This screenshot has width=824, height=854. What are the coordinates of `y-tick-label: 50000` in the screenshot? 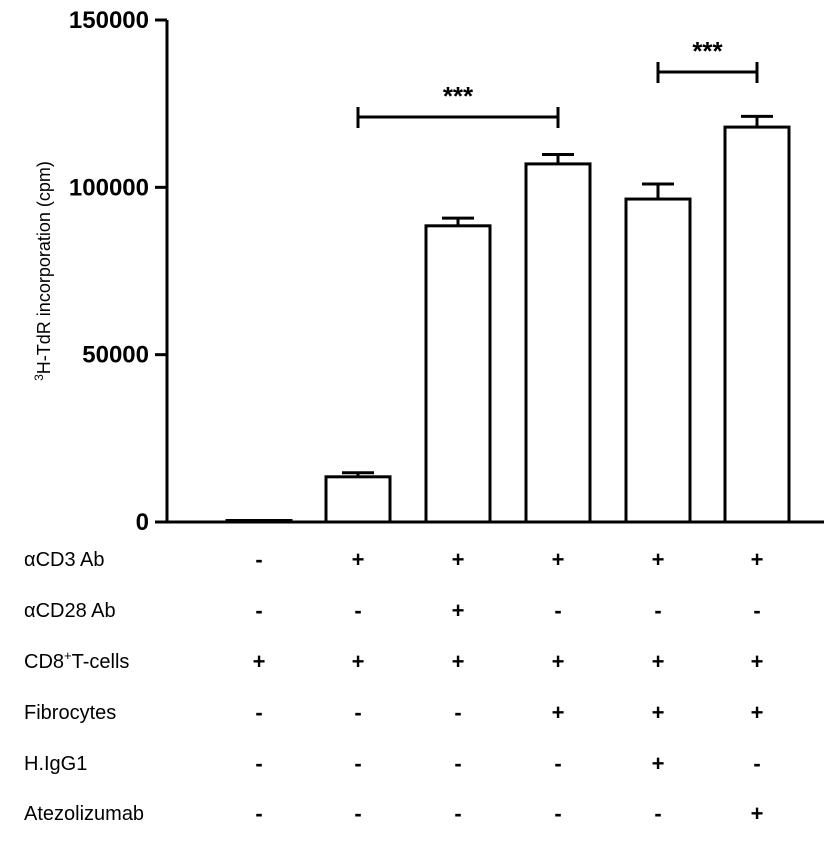 It's located at (115, 355).